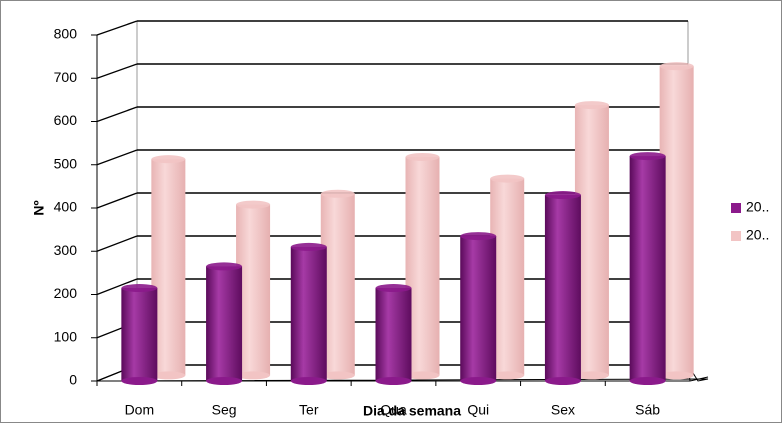 The height and width of the screenshot is (429, 783). Describe the element at coordinates (73, 380) in the screenshot. I see `y-tick-label: 0` at that location.